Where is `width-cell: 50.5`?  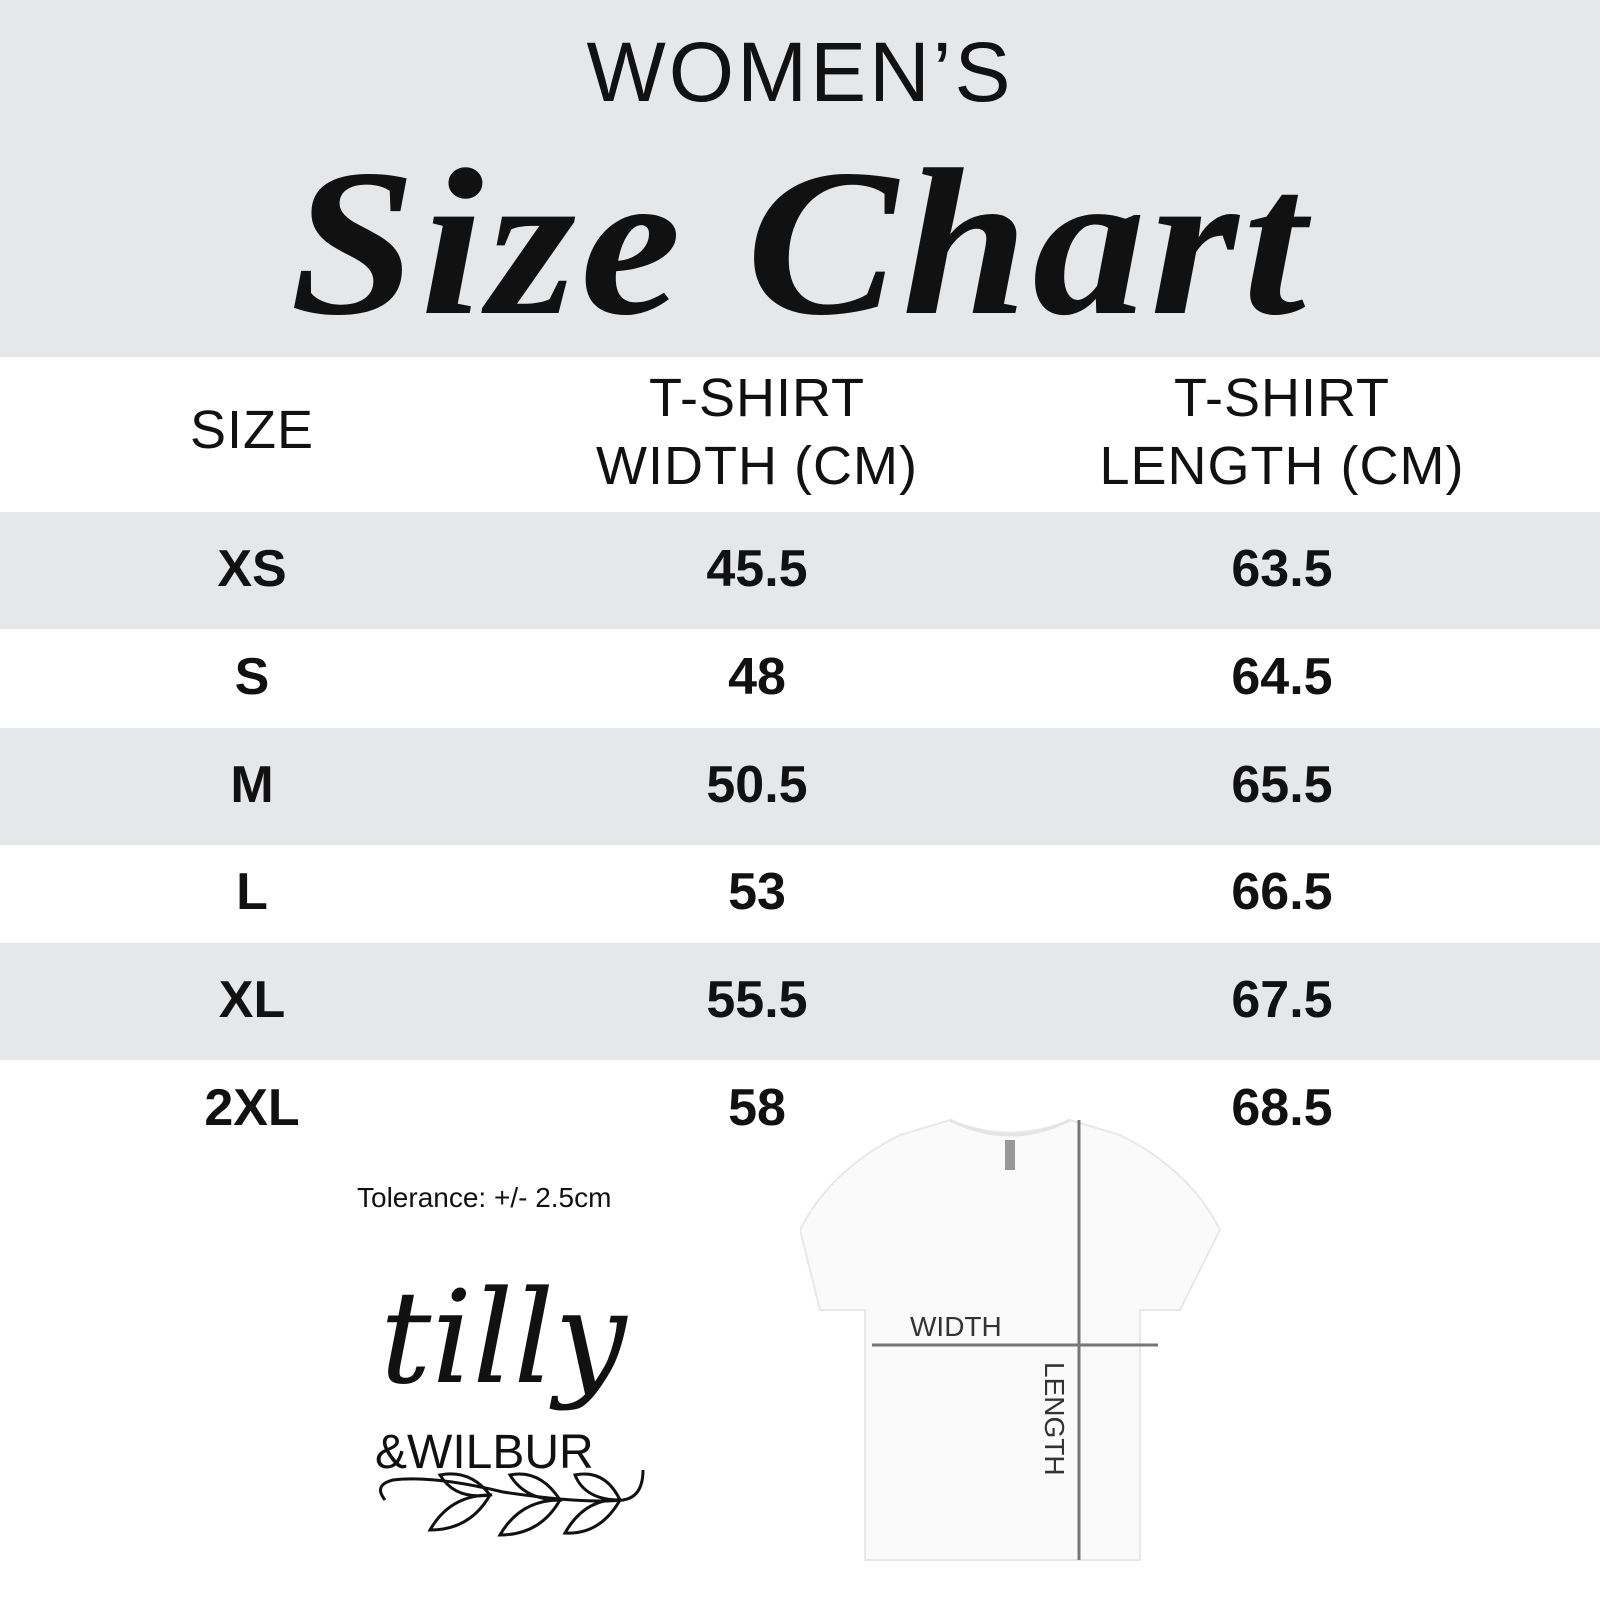 width-cell: 50.5 is located at coordinates (757, 784).